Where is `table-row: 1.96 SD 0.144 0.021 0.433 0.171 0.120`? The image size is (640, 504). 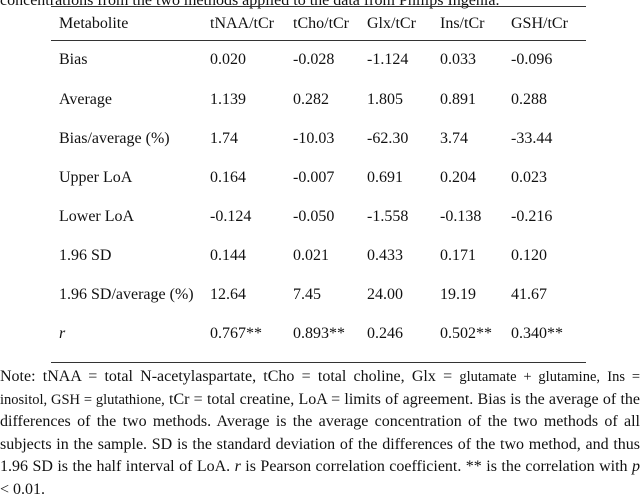
table-row: 1.96 SD 0.144 0.021 0.433 0.171 0.120 is located at coordinates (318, 255).